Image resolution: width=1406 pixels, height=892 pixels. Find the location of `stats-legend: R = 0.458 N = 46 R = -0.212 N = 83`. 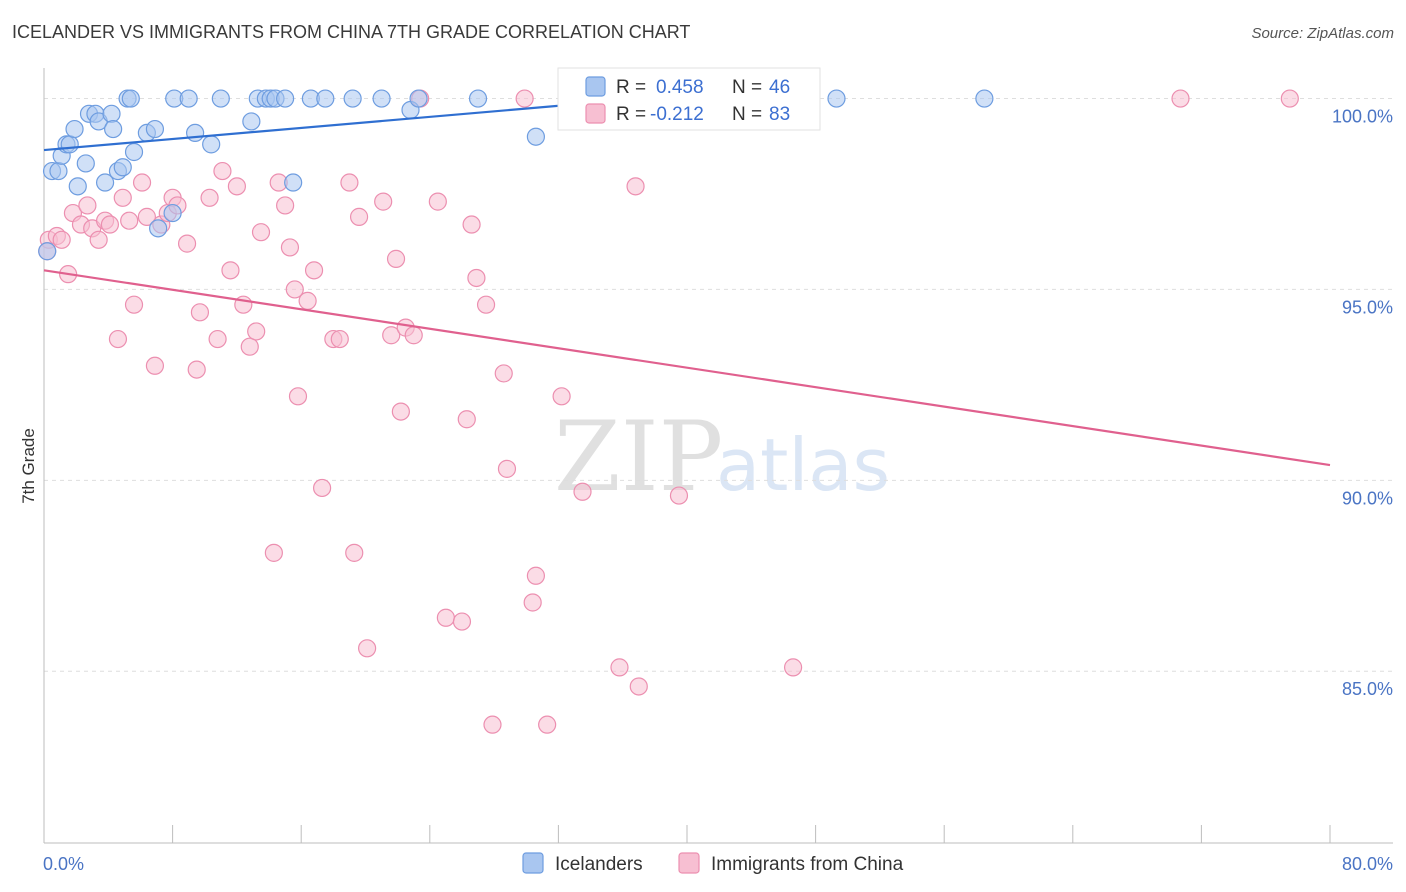

stats-legend: R = 0.458 N = 46 R = -0.212 N = 83 is located at coordinates (689, 99).